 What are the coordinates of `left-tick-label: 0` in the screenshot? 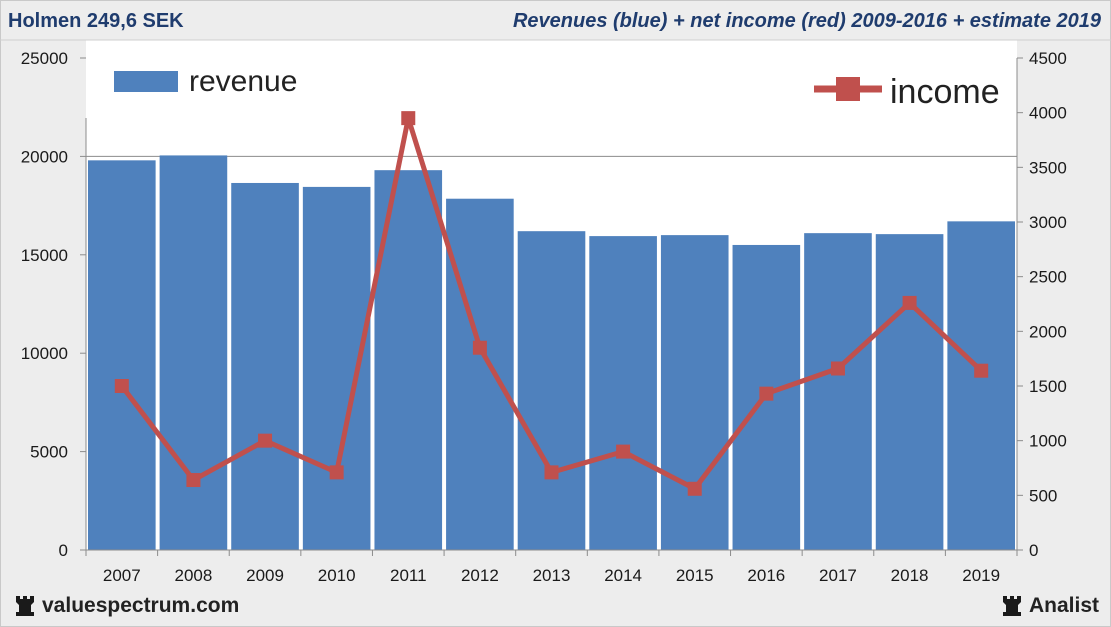 It's located at (63, 550).